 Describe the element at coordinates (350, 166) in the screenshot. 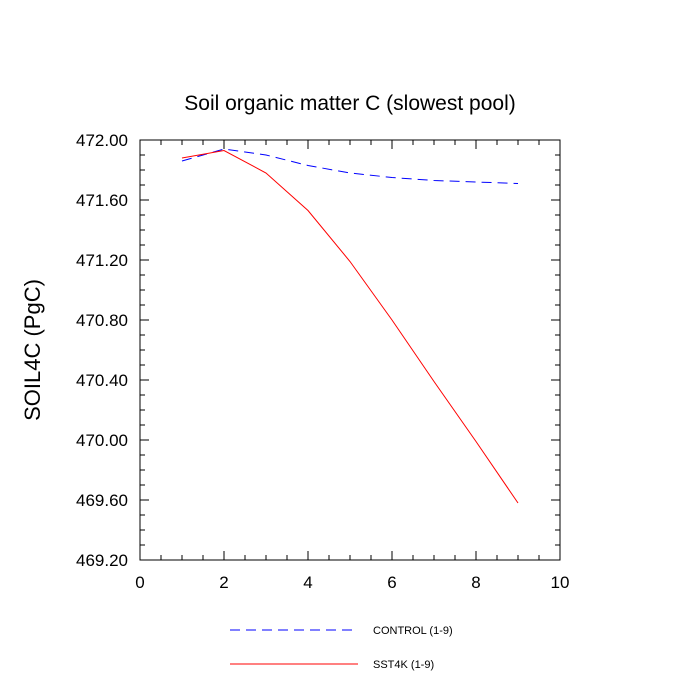

I see `series-line-control` at that location.